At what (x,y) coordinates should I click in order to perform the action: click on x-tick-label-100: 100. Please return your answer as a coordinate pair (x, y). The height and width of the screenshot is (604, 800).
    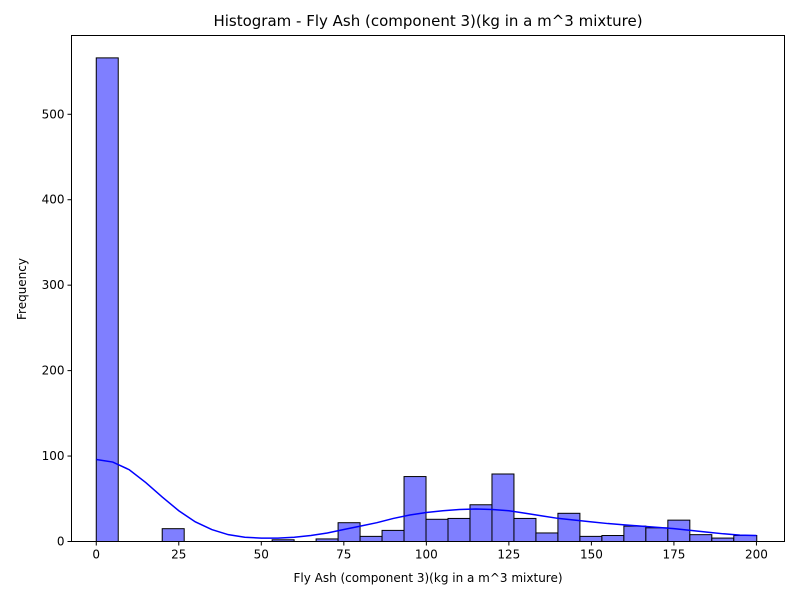
    Looking at the image, I should click on (426, 555).